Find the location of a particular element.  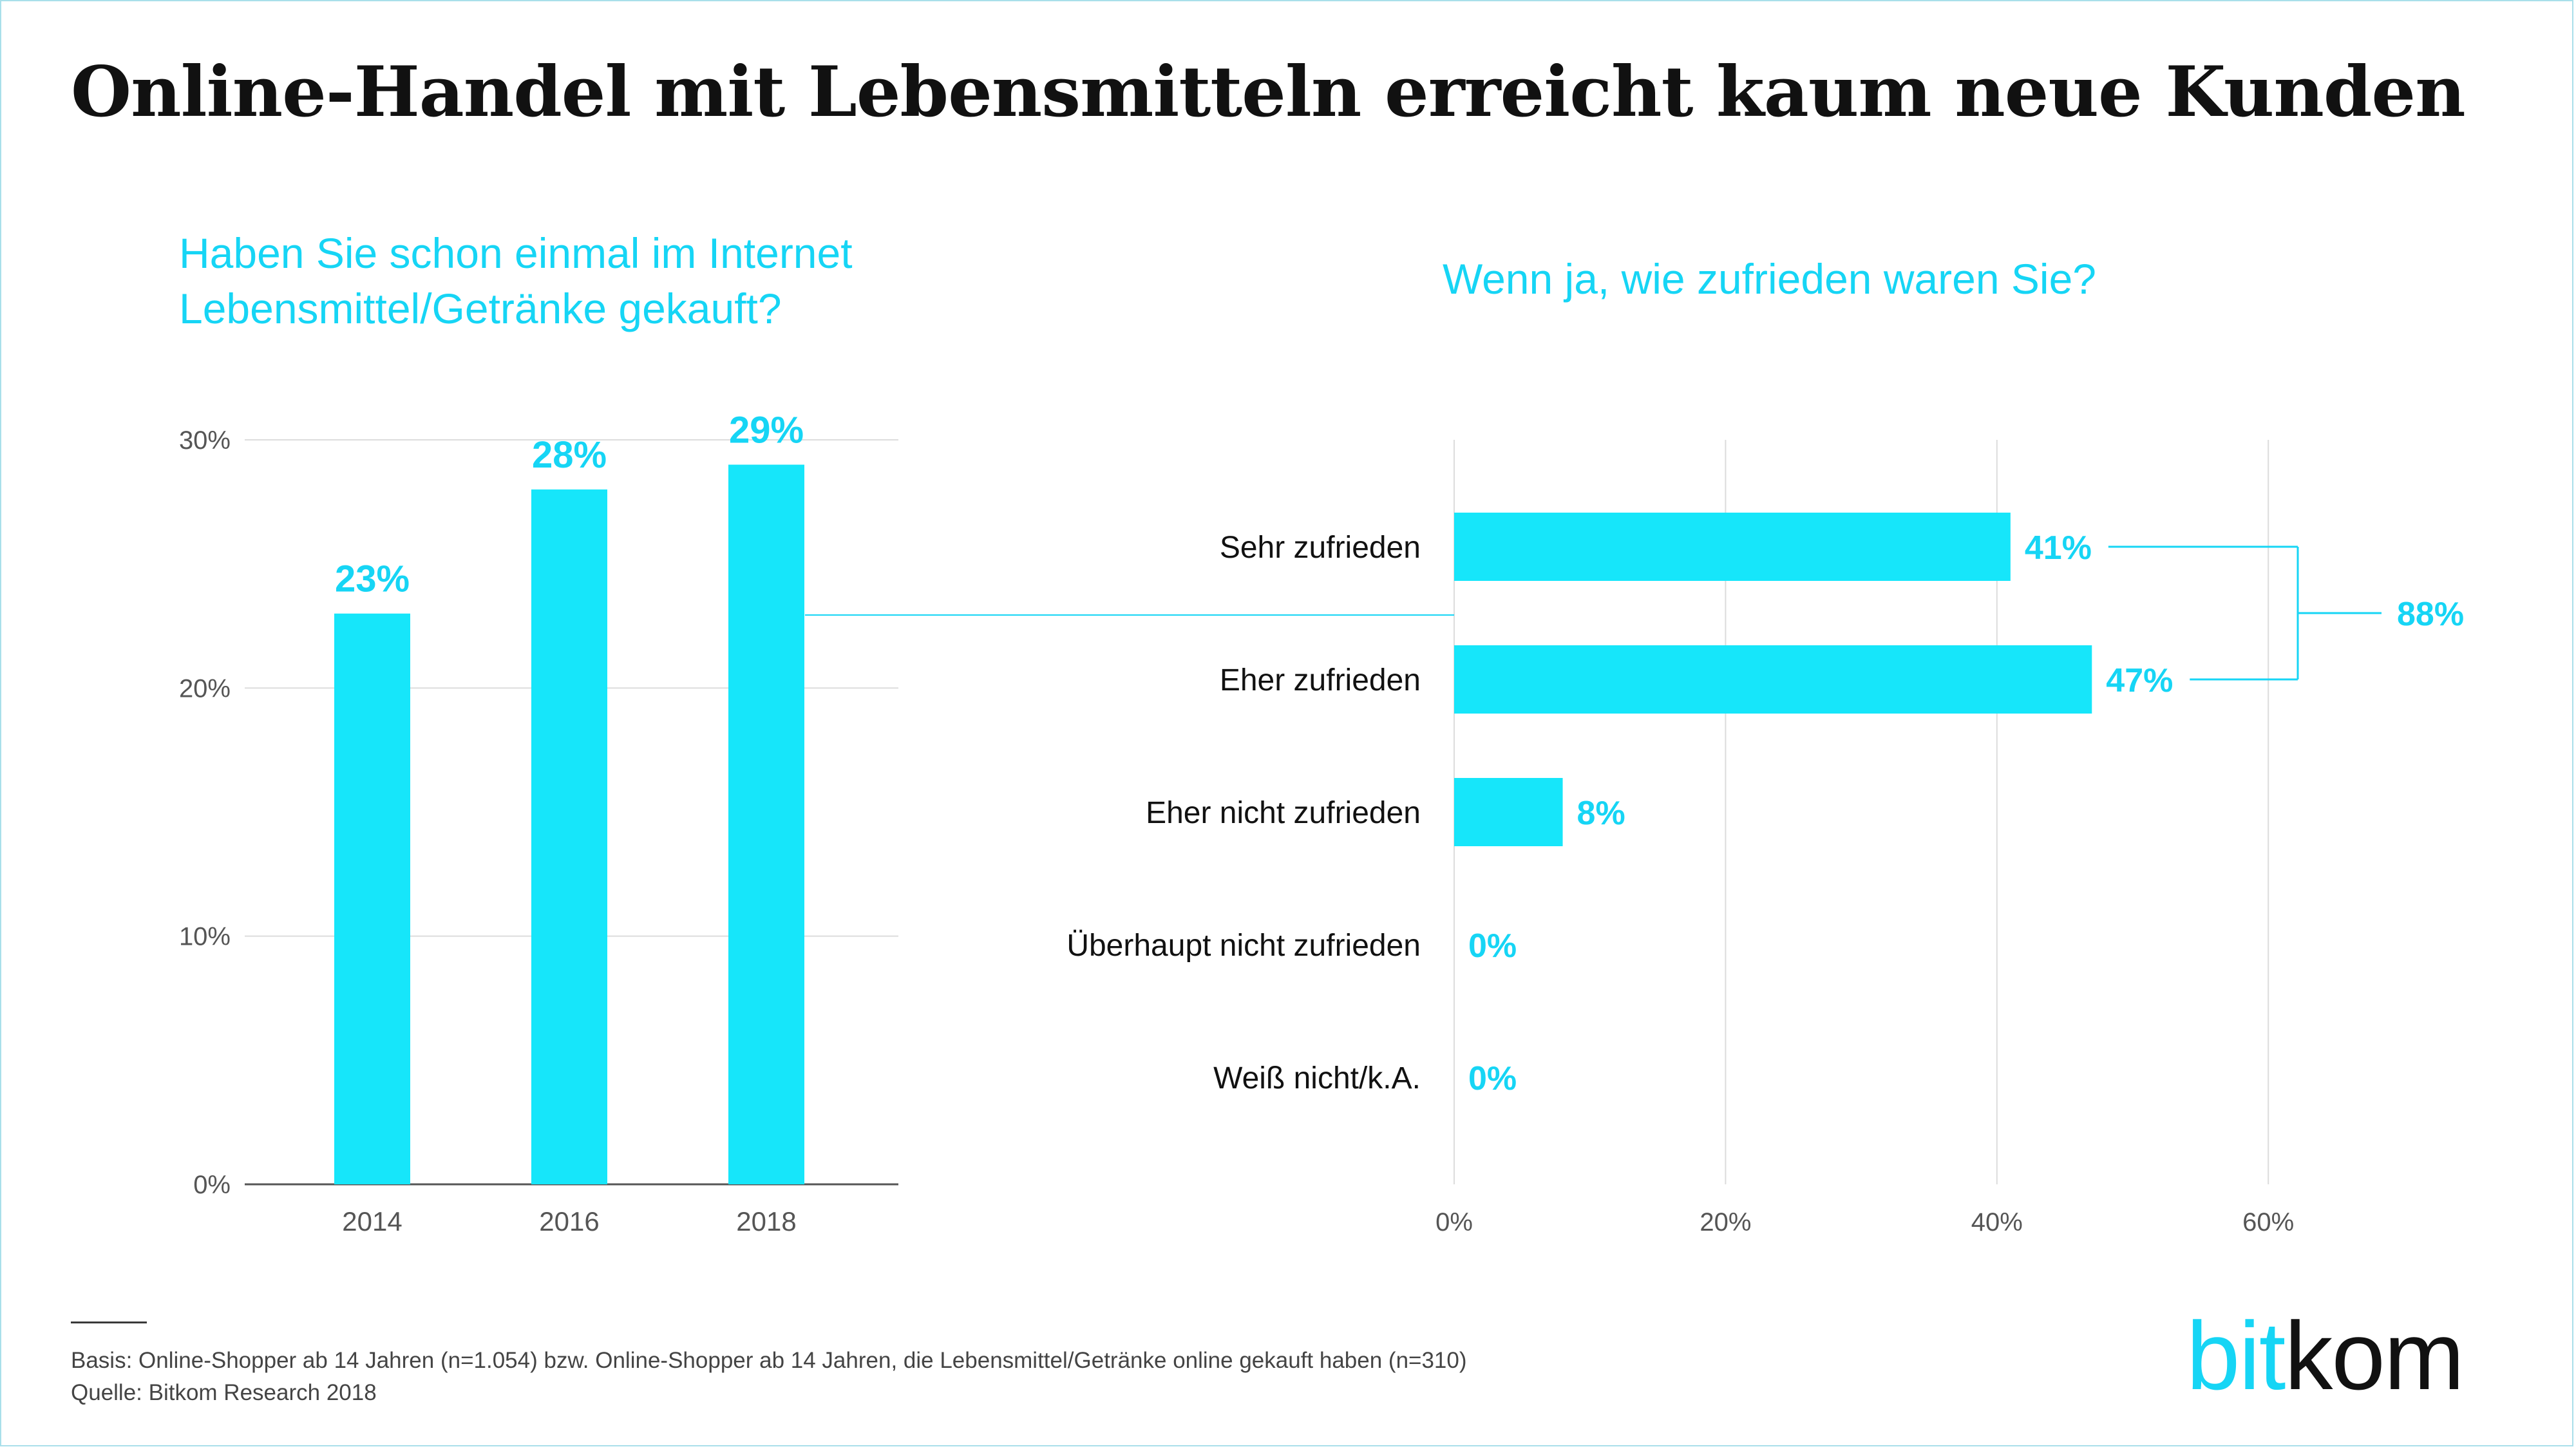

right-category-label: Überhaupt nicht zufrieden is located at coordinates (1243, 946).